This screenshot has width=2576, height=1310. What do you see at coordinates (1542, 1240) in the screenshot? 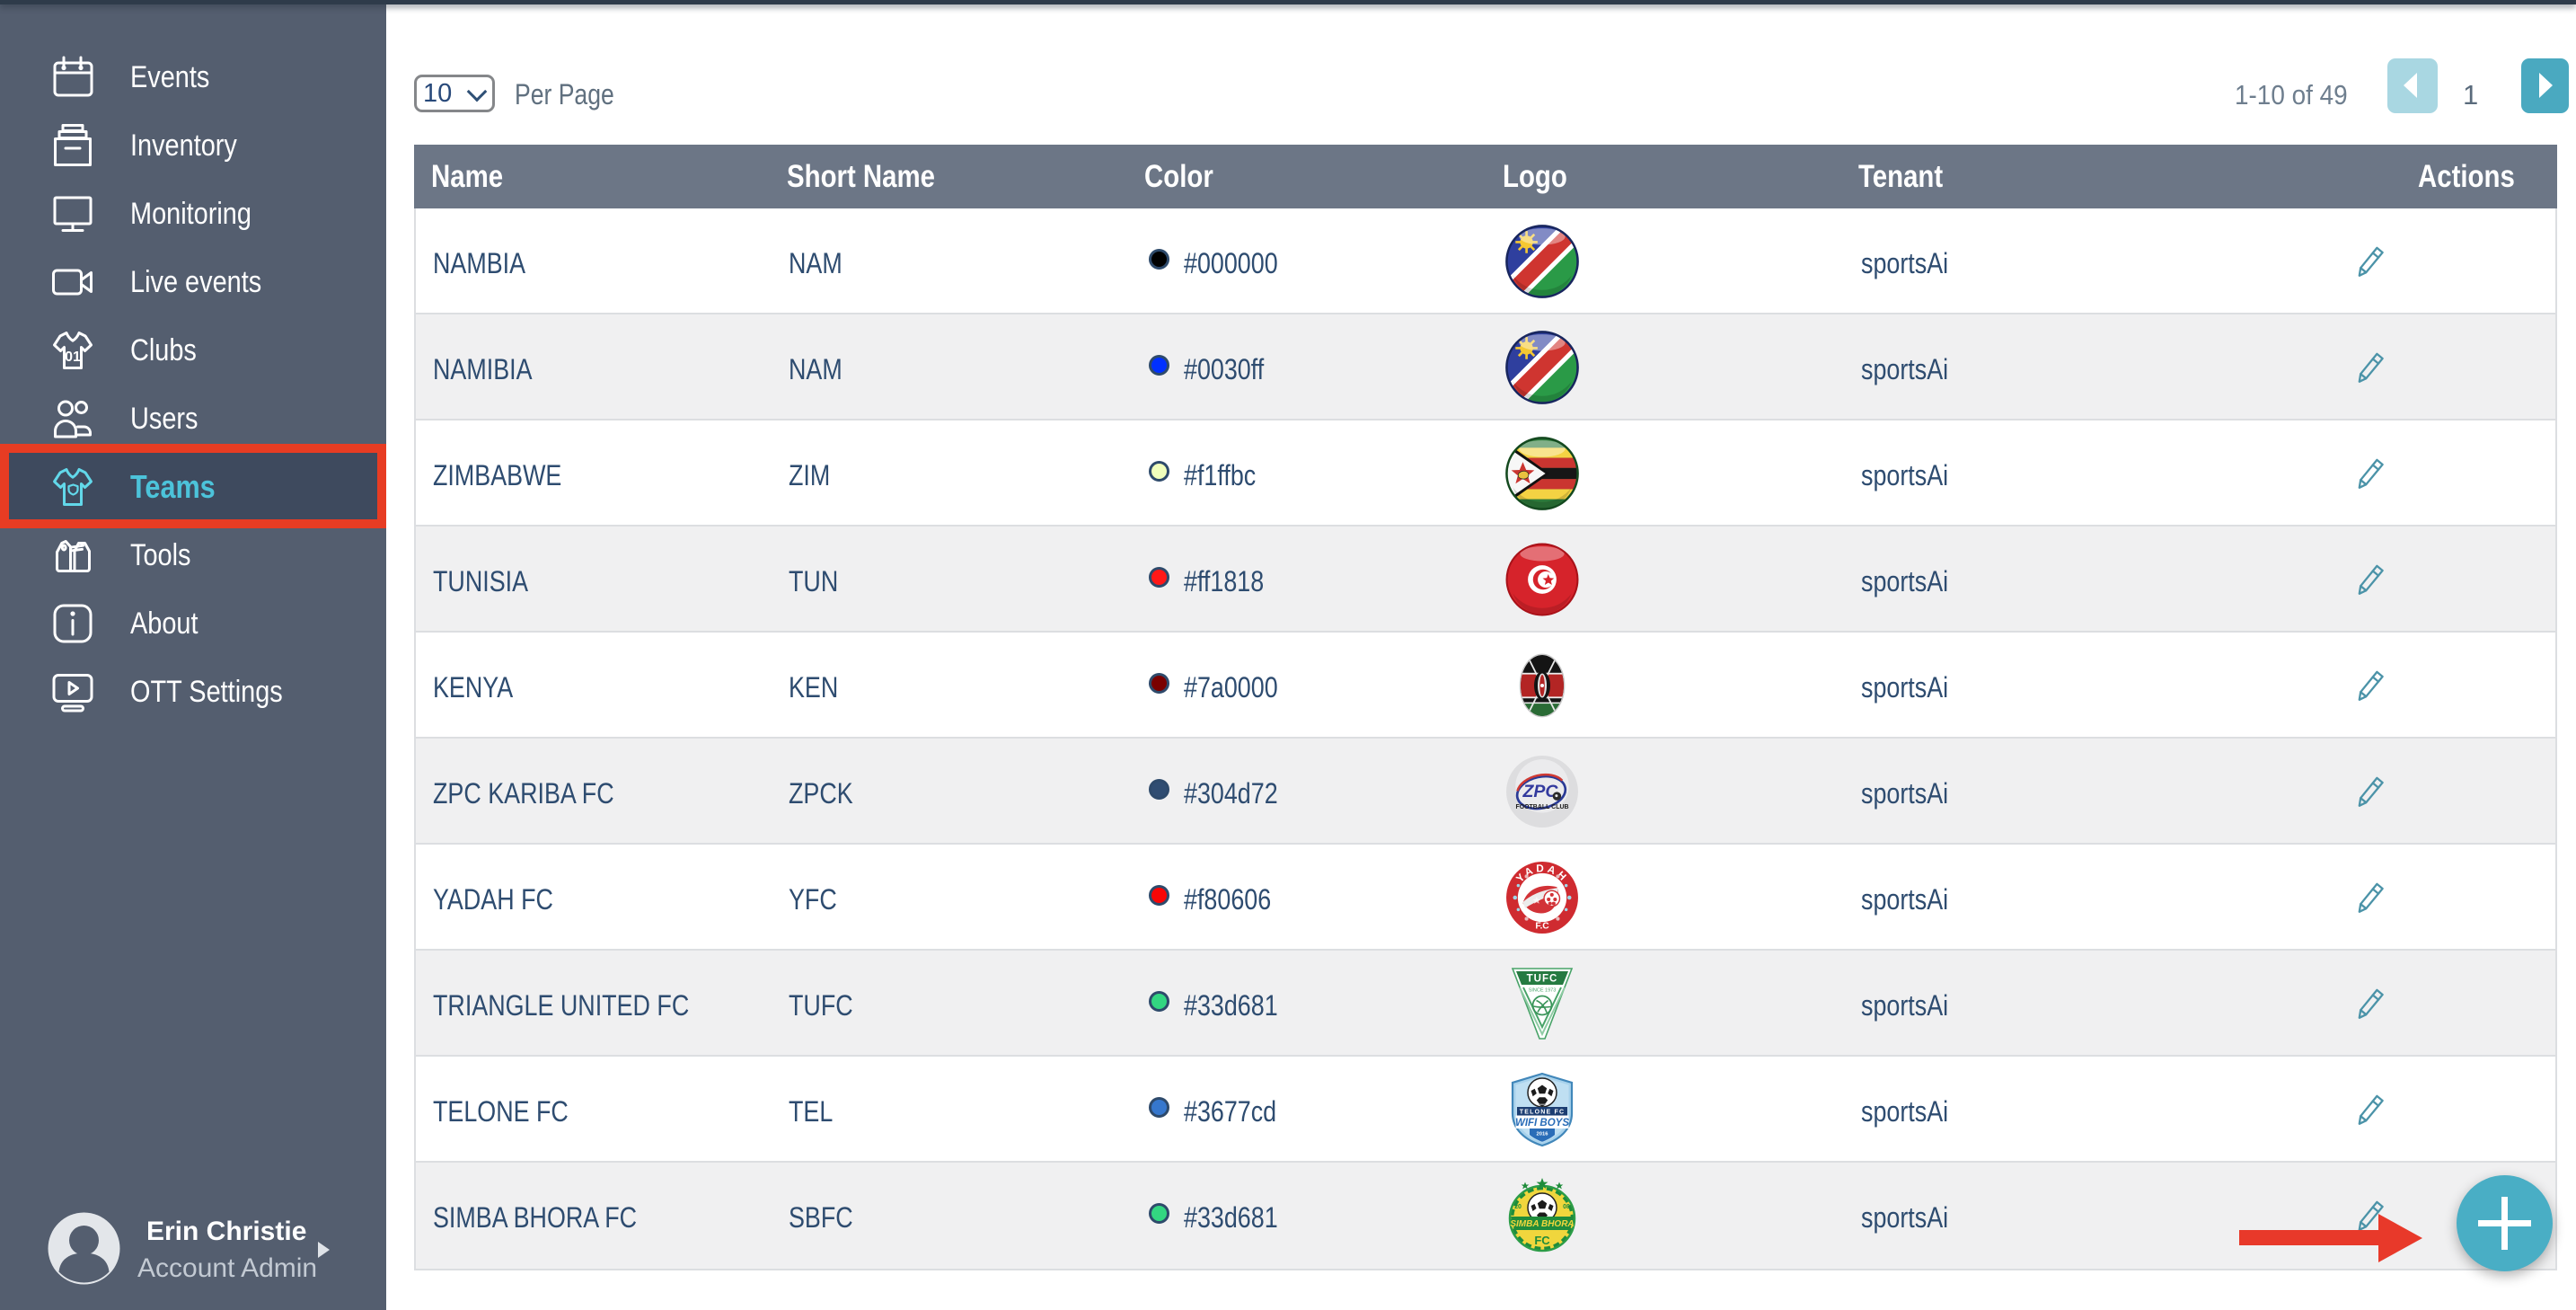
I see `svg-text: FC` at bounding box center [1542, 1240].